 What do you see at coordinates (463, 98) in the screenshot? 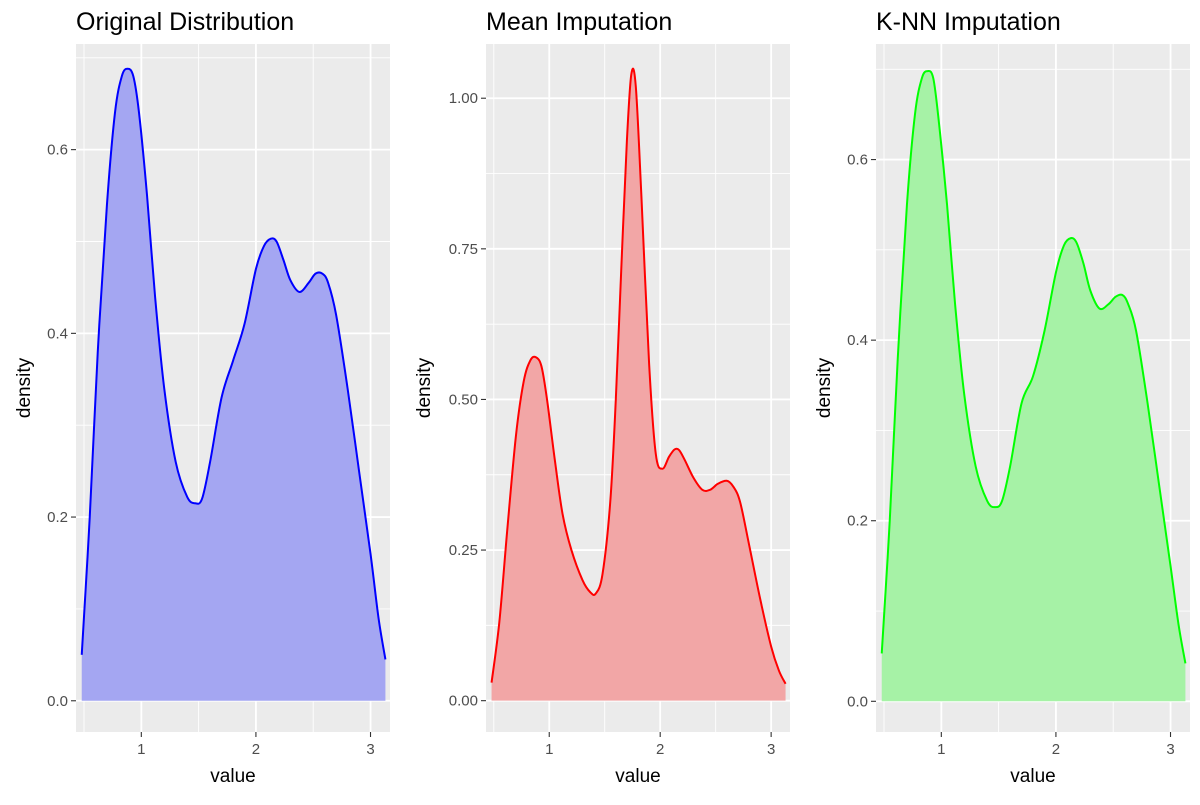
I see `y-tick-label: 1.00` at bounding box center [463, 98].